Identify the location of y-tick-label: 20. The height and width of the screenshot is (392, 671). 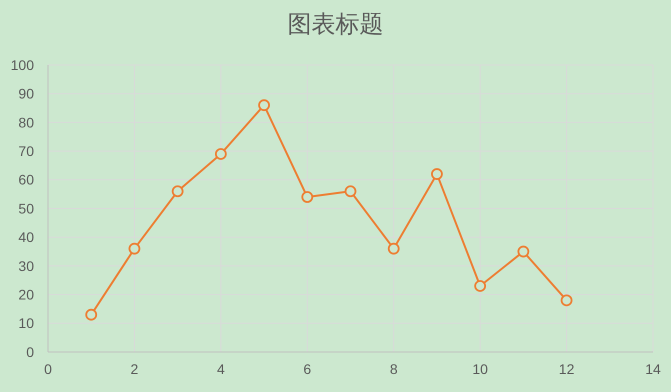
(26, 294).